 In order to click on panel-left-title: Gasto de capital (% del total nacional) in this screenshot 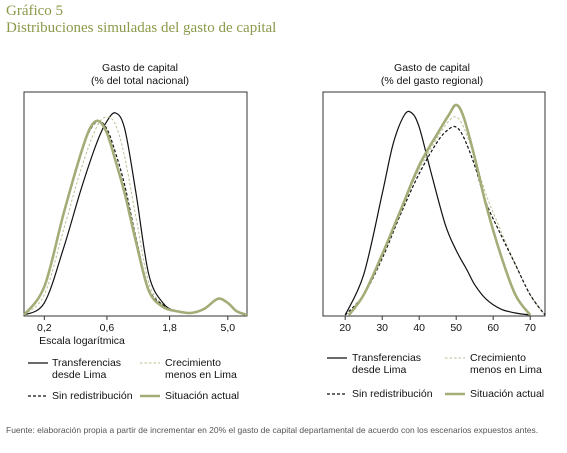, I will do `click(140, 75)`.